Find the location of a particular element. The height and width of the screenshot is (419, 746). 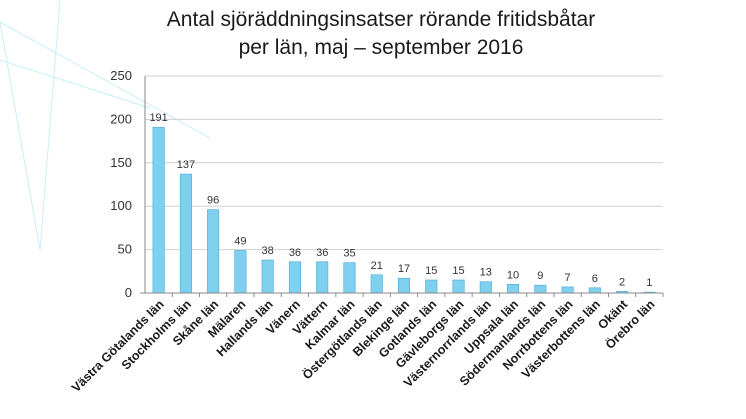

y-tick-label: 250 is located at coordinates (121, 75).